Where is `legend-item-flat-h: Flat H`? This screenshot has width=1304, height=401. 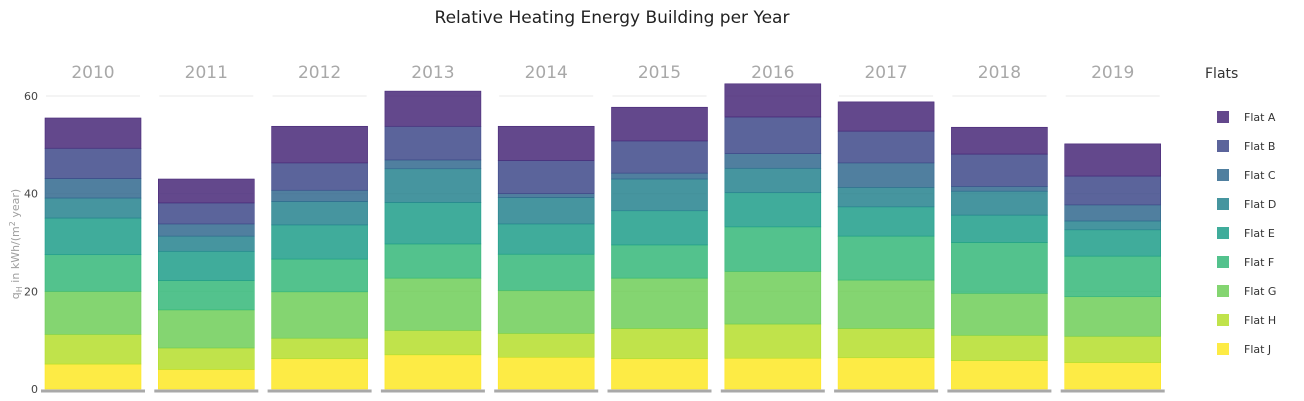
legend-item-flat-h: Flat H is located at coordinates (1246, 320).